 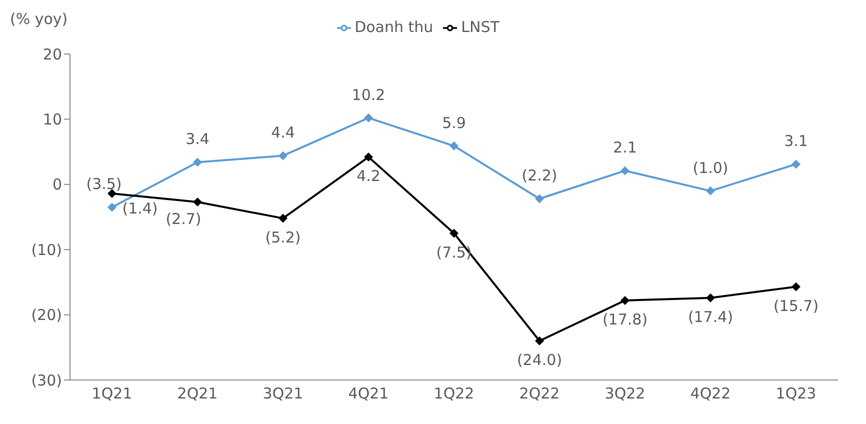 What do you see at coordinates (796, 305) in the screenshot?
I see `data-label: (15.7)` at bounding box center [796, 305].